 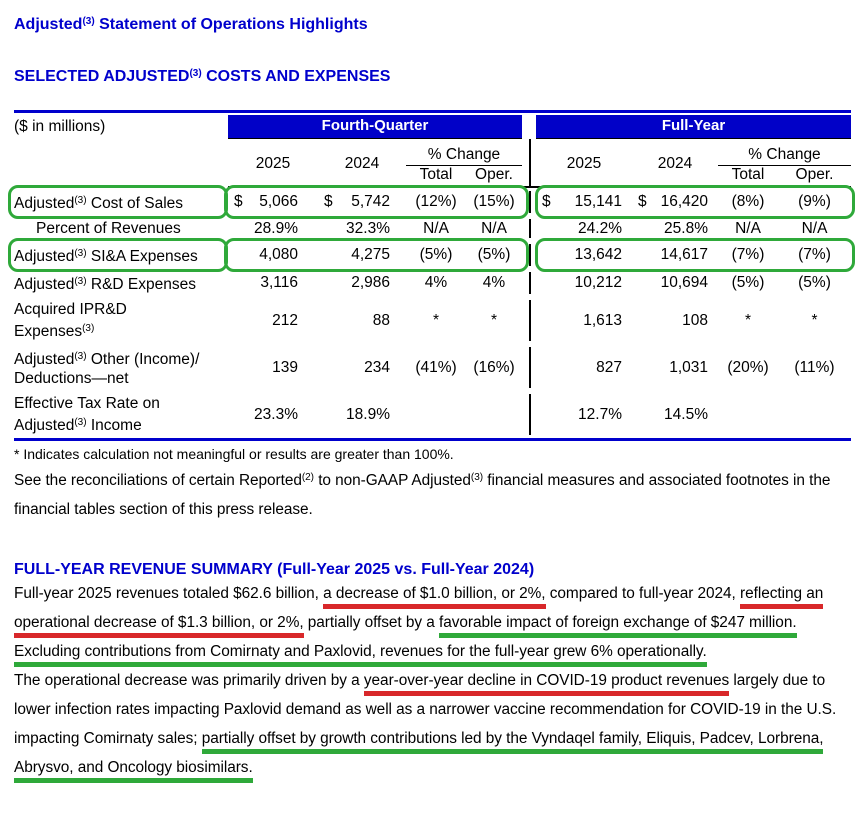 What do you see at coordinates (370, 201) in the screenshot?
I see `value: 5,742` at bounding box center [370, 201].